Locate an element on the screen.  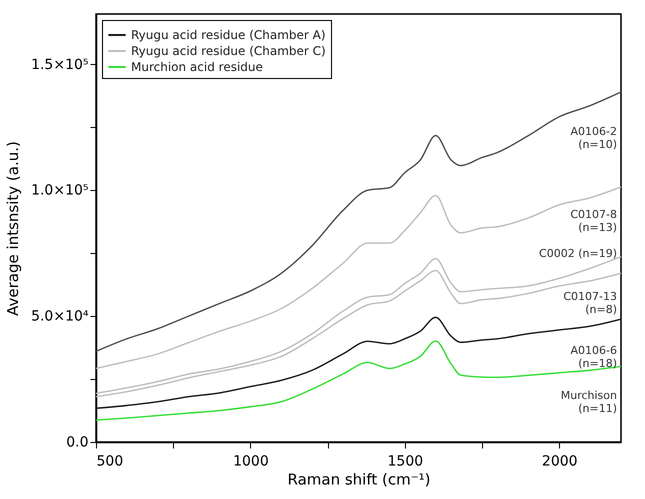
annotation: A0106-6 (n=18) is located at coordinates (593, 357).